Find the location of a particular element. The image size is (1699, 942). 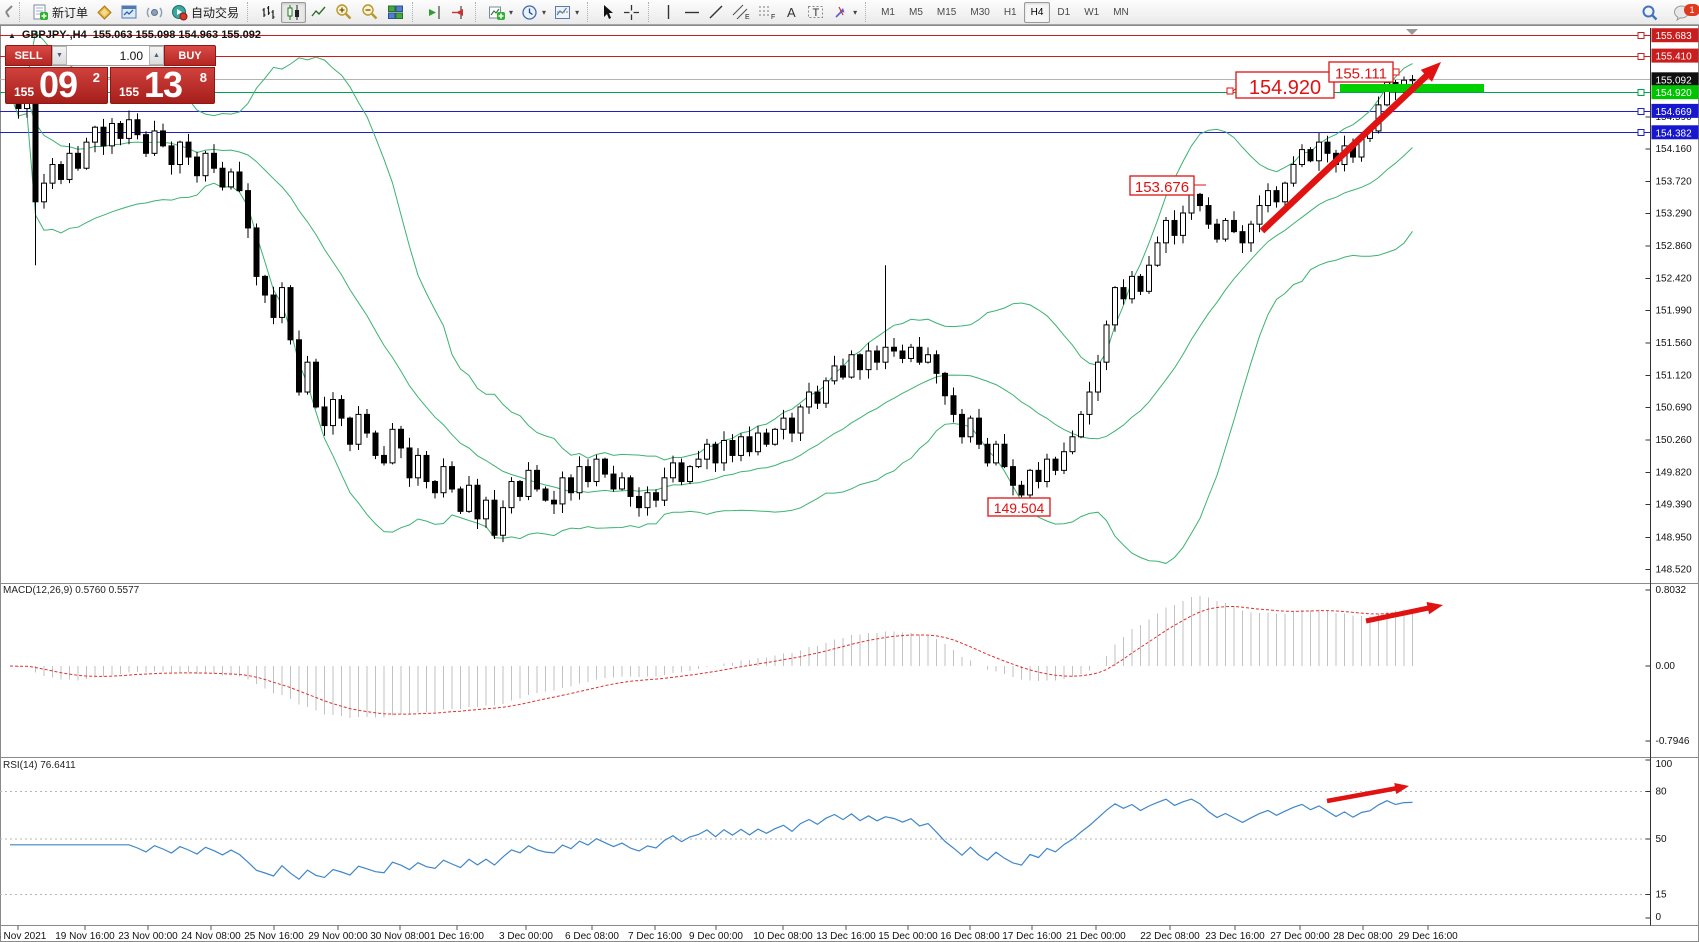

horizontal-line-button is located at coordinates (692, 12).